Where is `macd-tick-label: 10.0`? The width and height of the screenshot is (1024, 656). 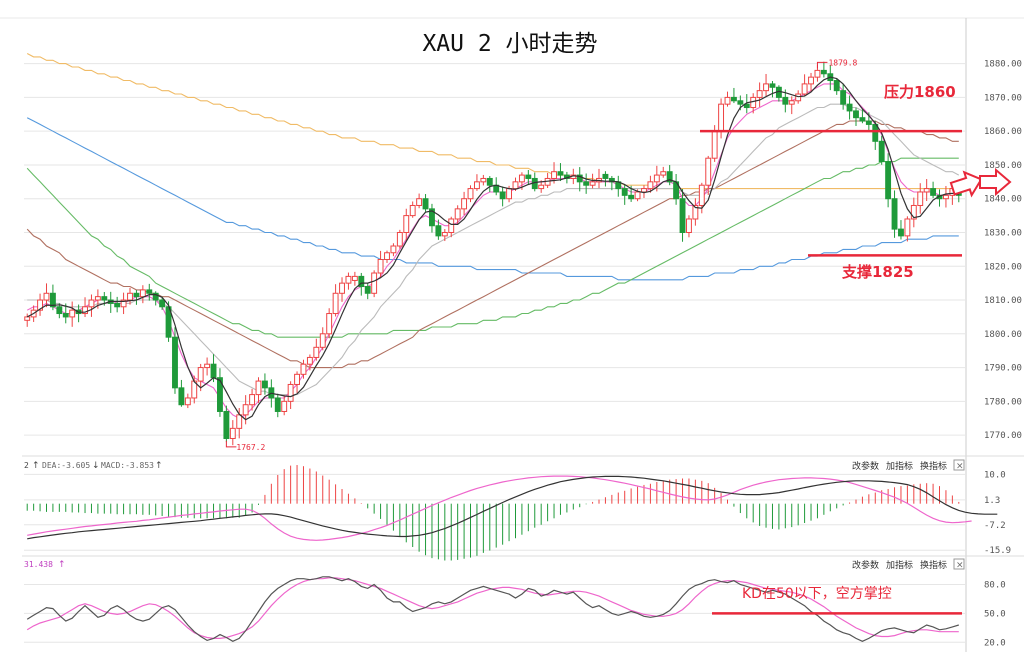 macd-tick-label: 10.0 is located at coordinates (995, 475).